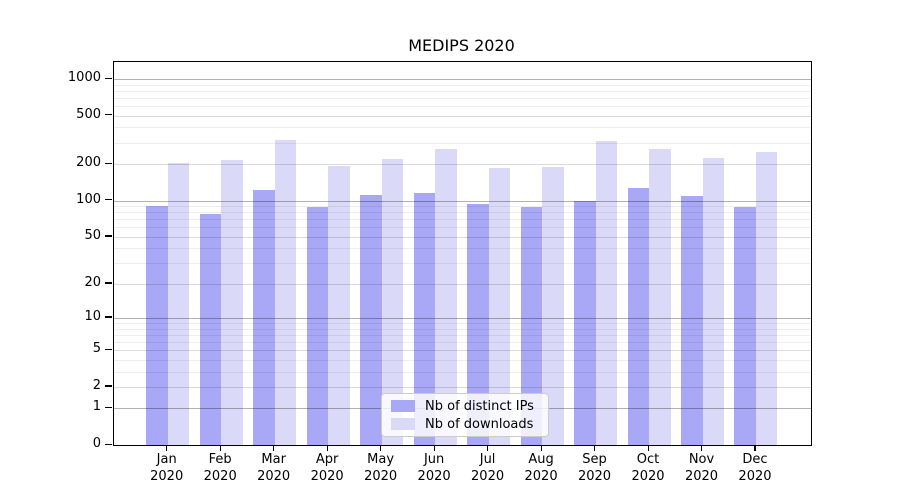 Image resolution: width=900 pixels, height=500 pixels. I want to click on bar-ips-apr, so click(317, 325).